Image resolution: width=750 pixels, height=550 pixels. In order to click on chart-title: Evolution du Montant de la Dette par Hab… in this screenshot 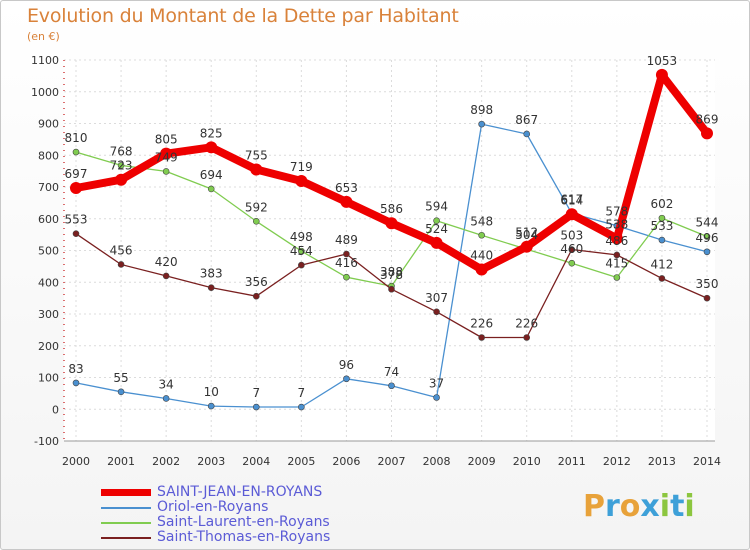, I will do `click(243, 16)`.